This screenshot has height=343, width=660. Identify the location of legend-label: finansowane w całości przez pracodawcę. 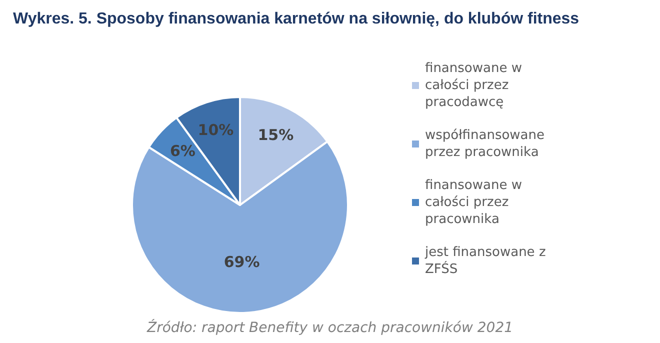
(475, 85).